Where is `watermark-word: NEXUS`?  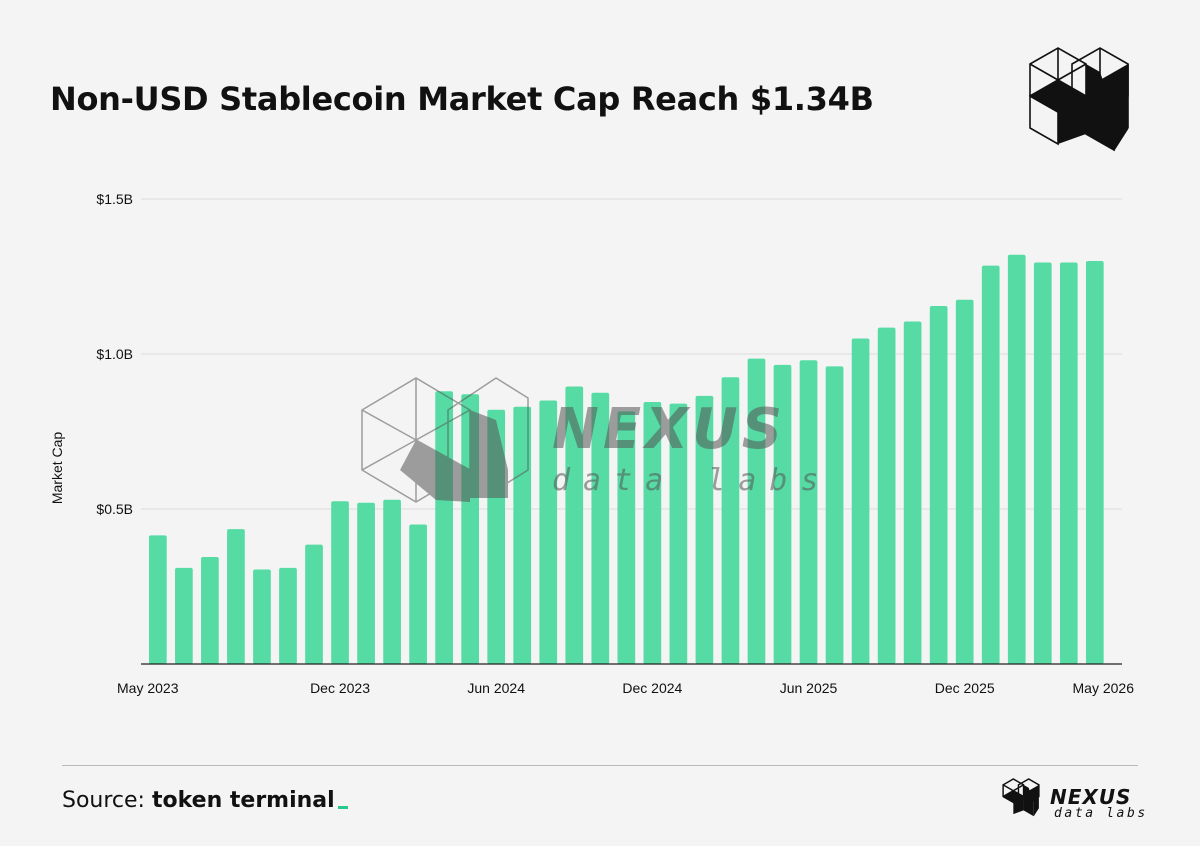 watermark-word: NEXUS is located at coordinates (669, 429).